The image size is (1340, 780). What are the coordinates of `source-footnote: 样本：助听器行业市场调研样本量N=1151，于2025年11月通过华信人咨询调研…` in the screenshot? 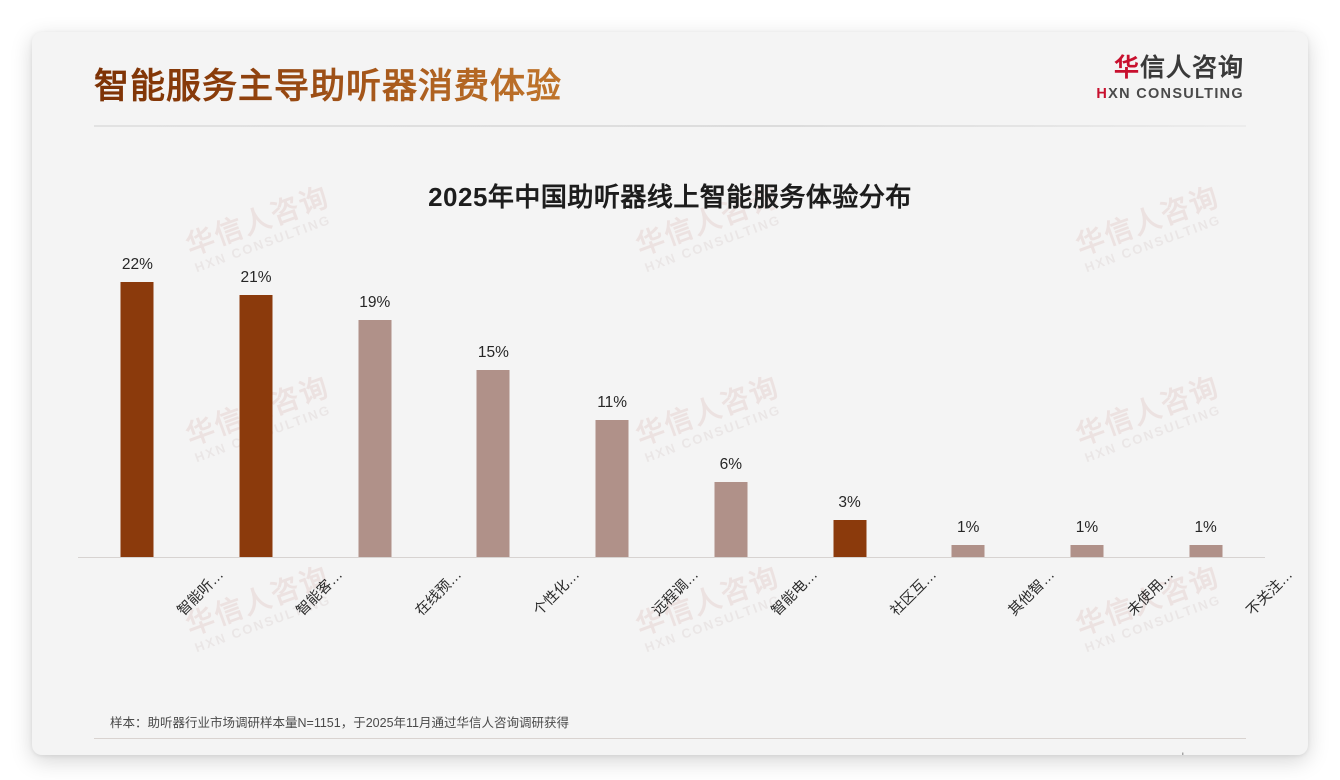 It's located at (339, 723).